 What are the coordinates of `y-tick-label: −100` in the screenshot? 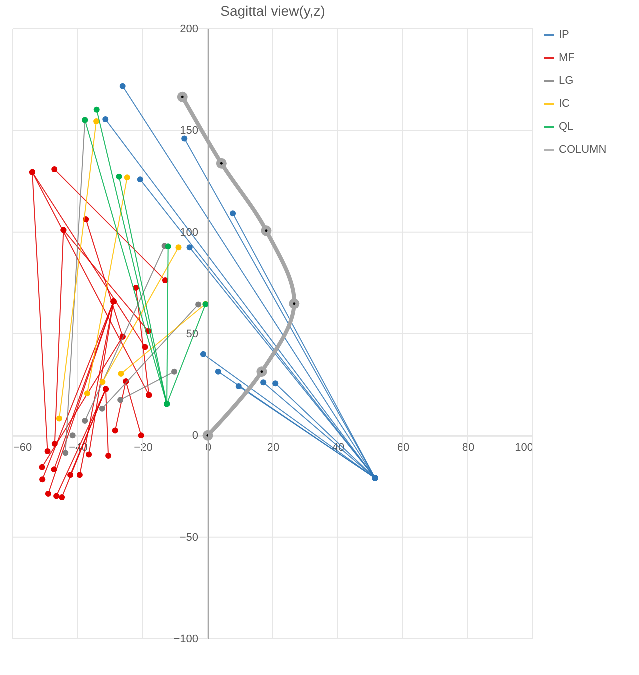 It's located at (186, 640).